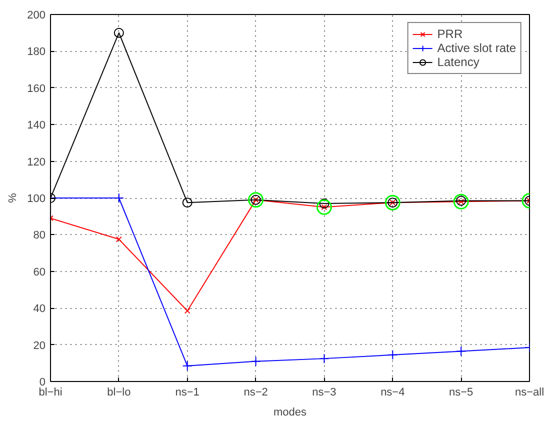  Describe the element at coordinates (39, 309) in the screenshot. I see `y-tick-label: 40` at that location.